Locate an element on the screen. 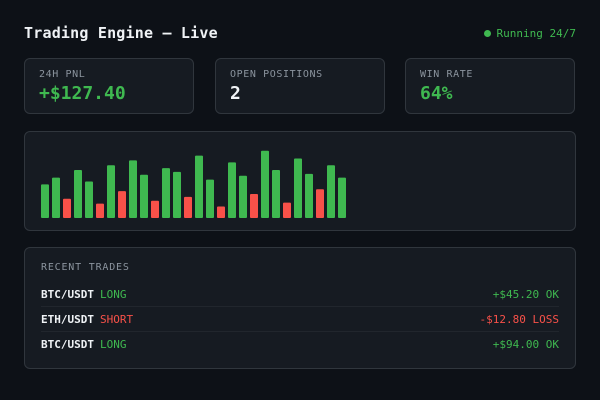  trade-pair: ETH/USDT is located at coordinates (67, 319).